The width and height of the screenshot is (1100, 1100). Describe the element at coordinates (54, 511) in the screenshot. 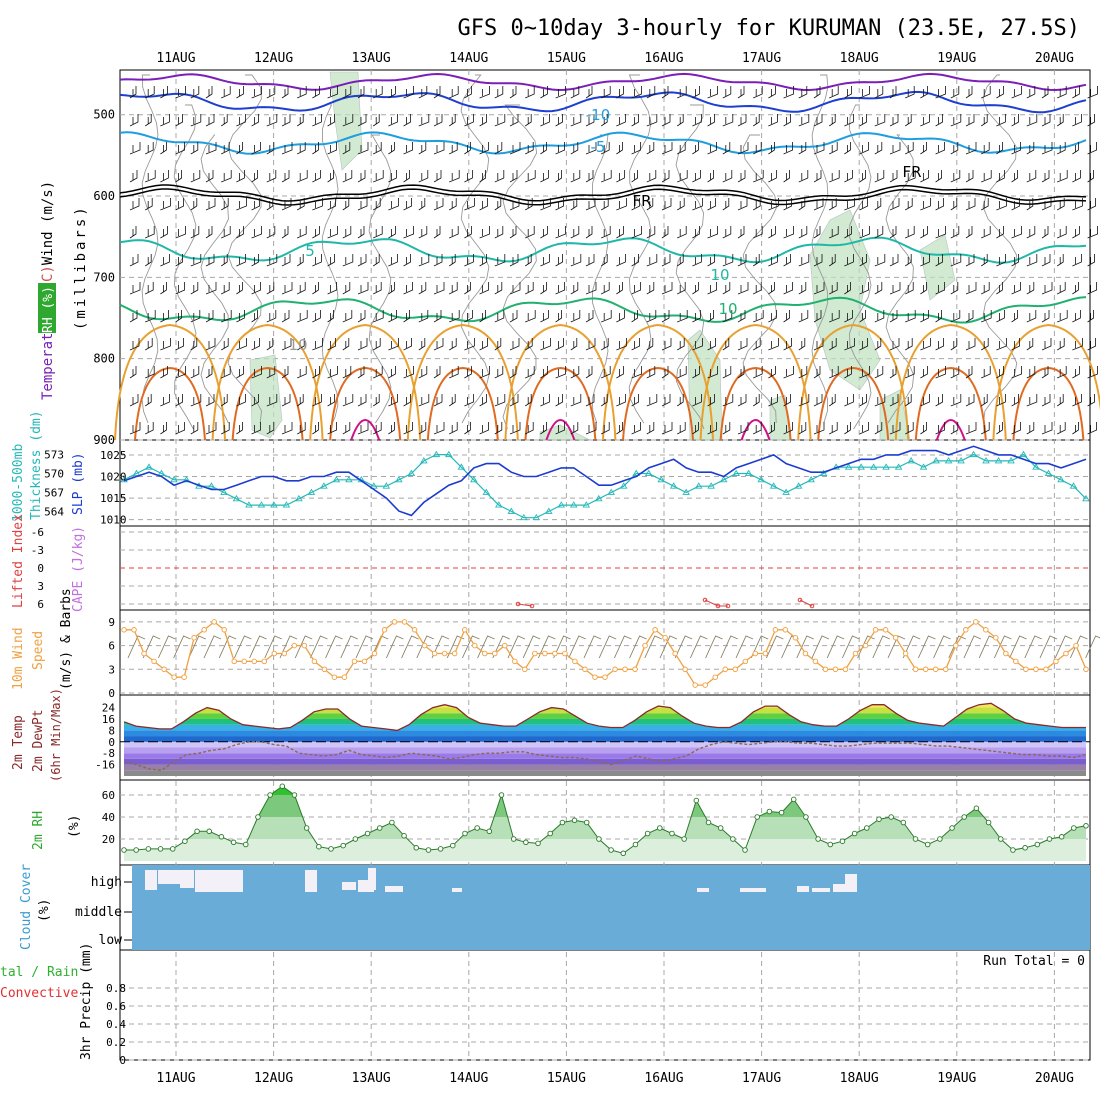

I see `thickness-tick: 564` at that location.